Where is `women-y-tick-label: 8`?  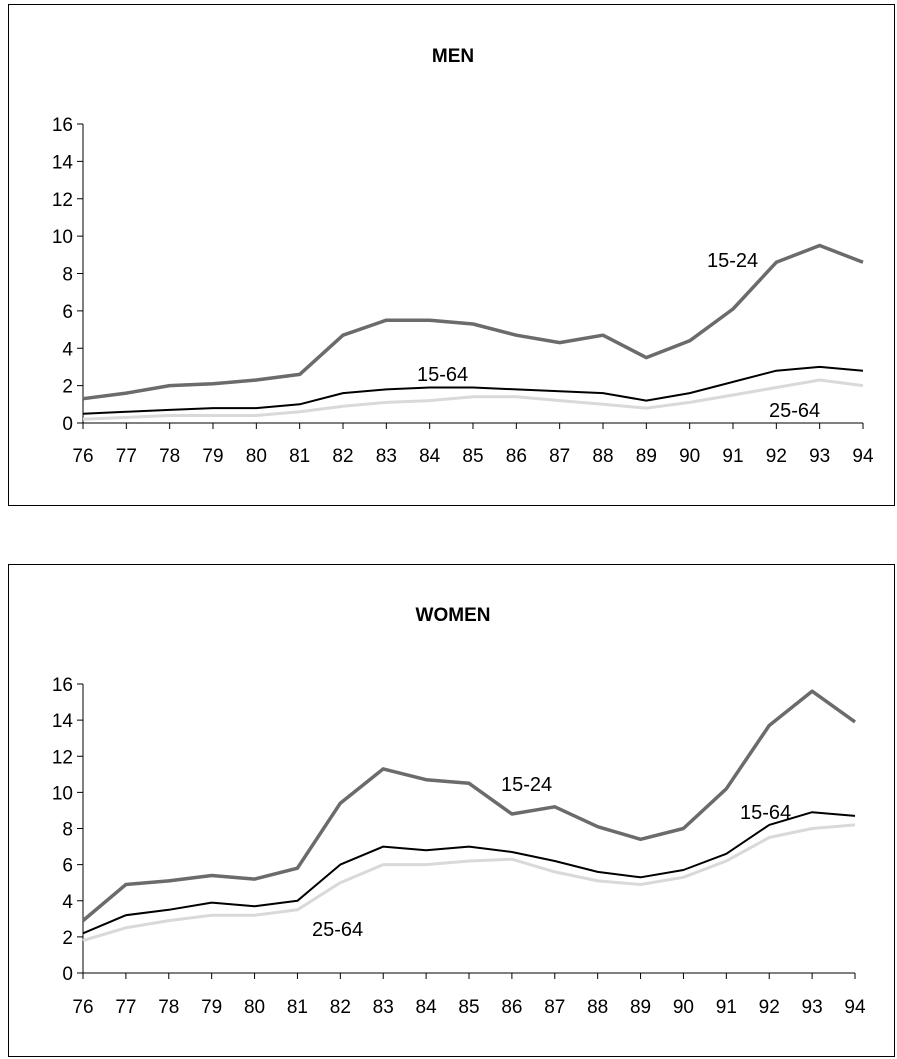 women-y-tick-label: 8 is located at coordinates (67, 830).